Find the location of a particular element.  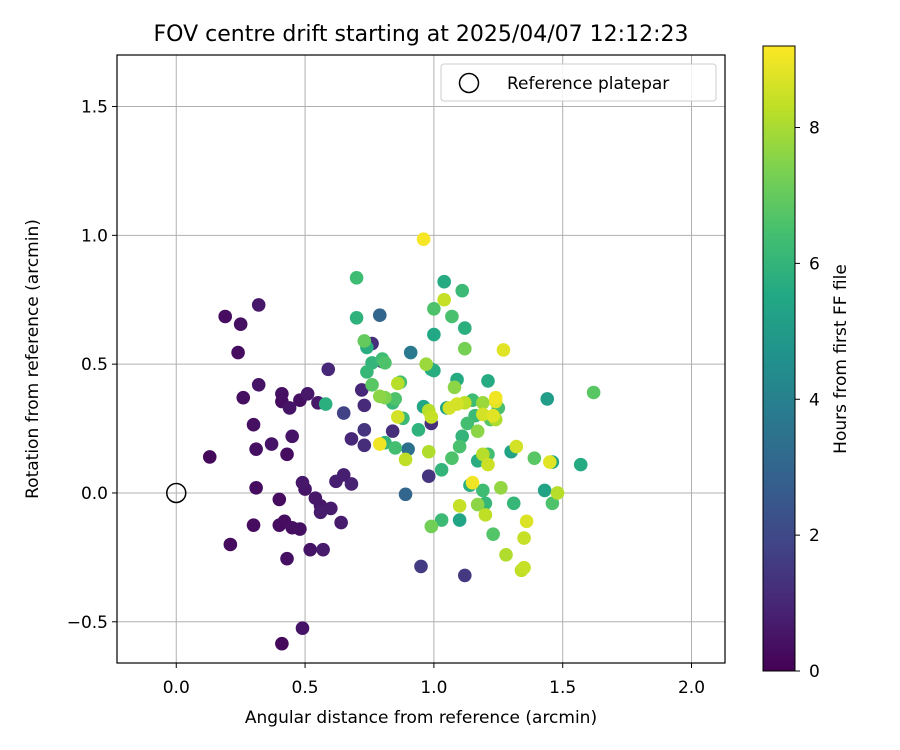

colorbar-tick-label: 8 is located at coordinates (814, 129).